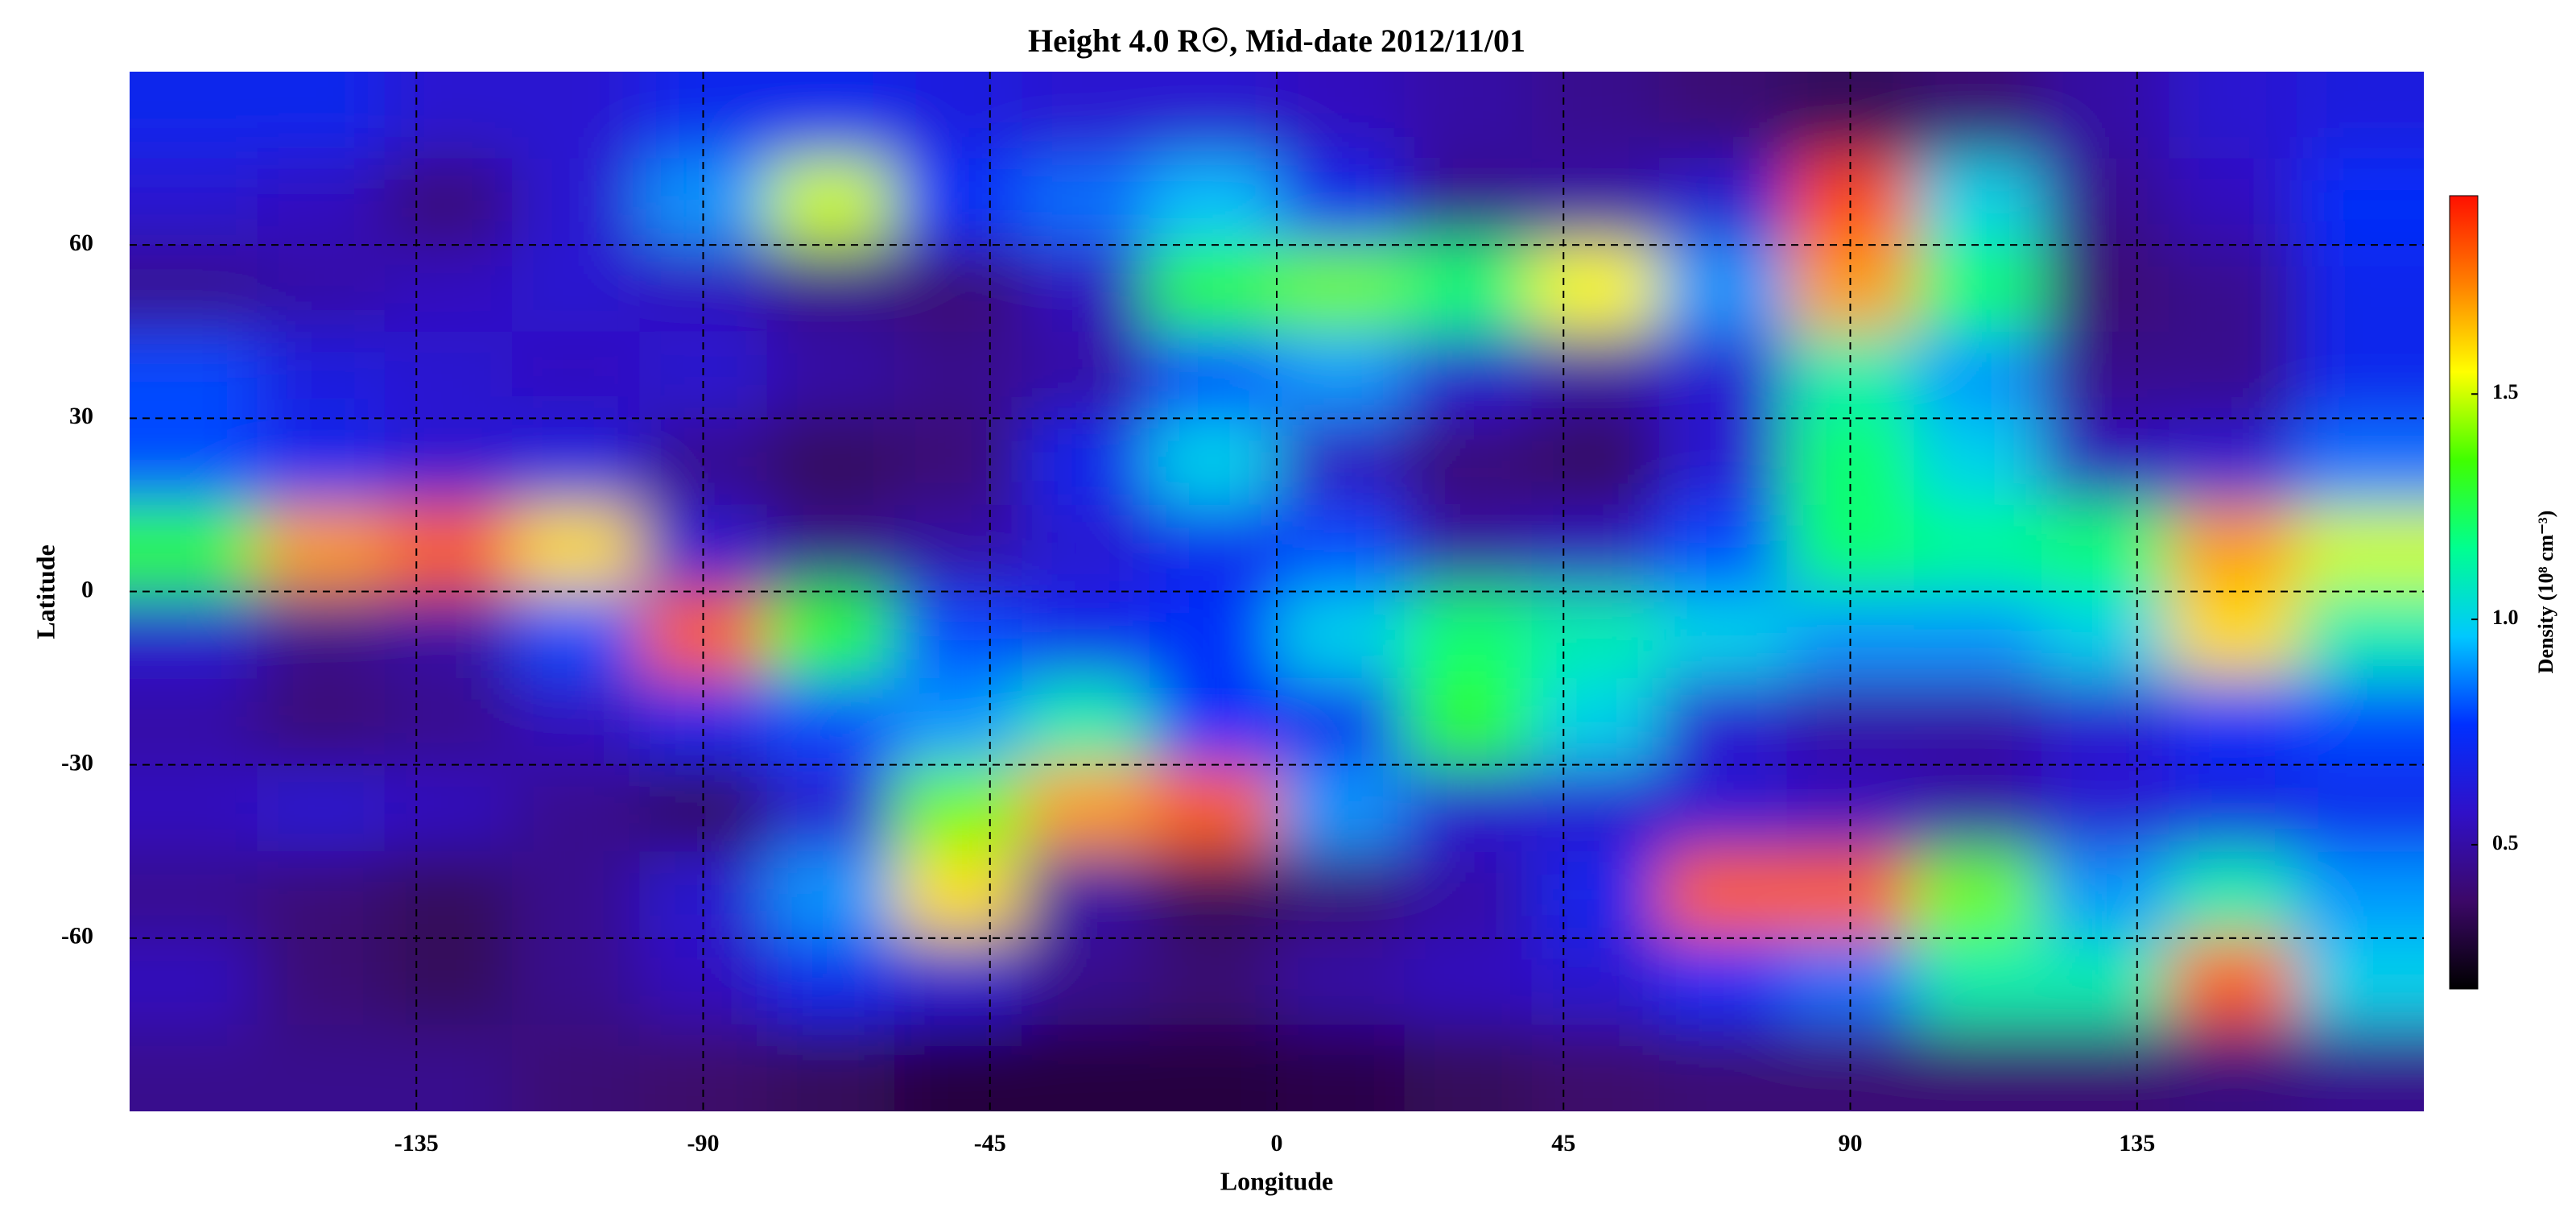 This screenshot has width=2576, height=1208. I want to click on colorbar-tick-label: 1.5, so click(2505, 391).